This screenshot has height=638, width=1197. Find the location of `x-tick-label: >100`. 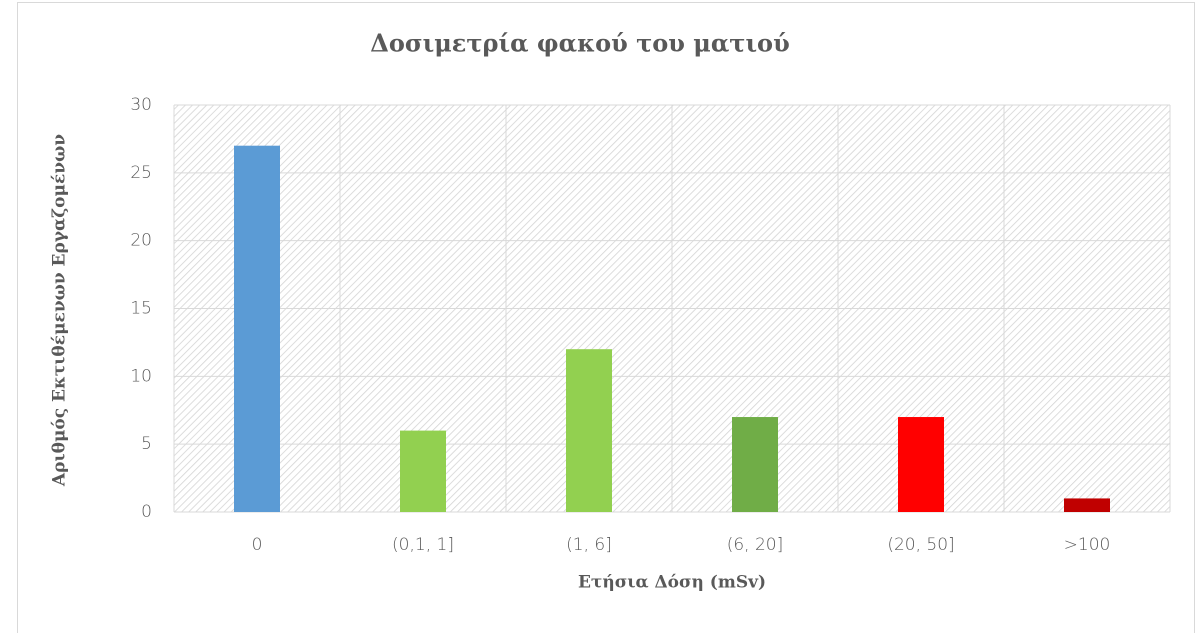

x-tick-label: >100 is located at coordinates (1087, 545).